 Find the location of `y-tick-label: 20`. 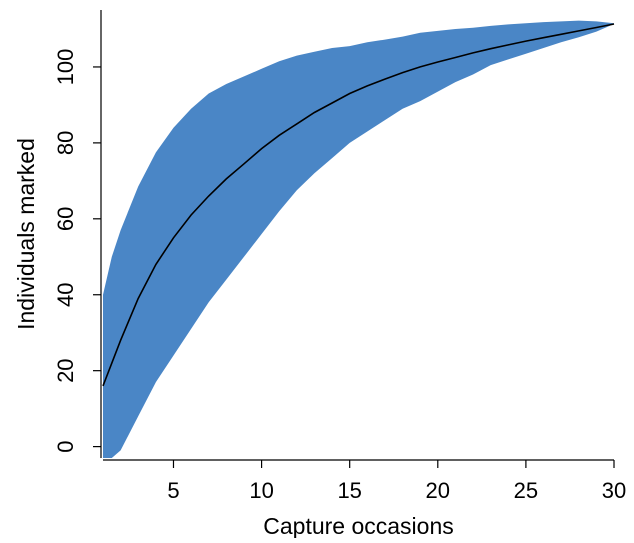

y-tick-label: 20 is located at coordinates (65, 370).